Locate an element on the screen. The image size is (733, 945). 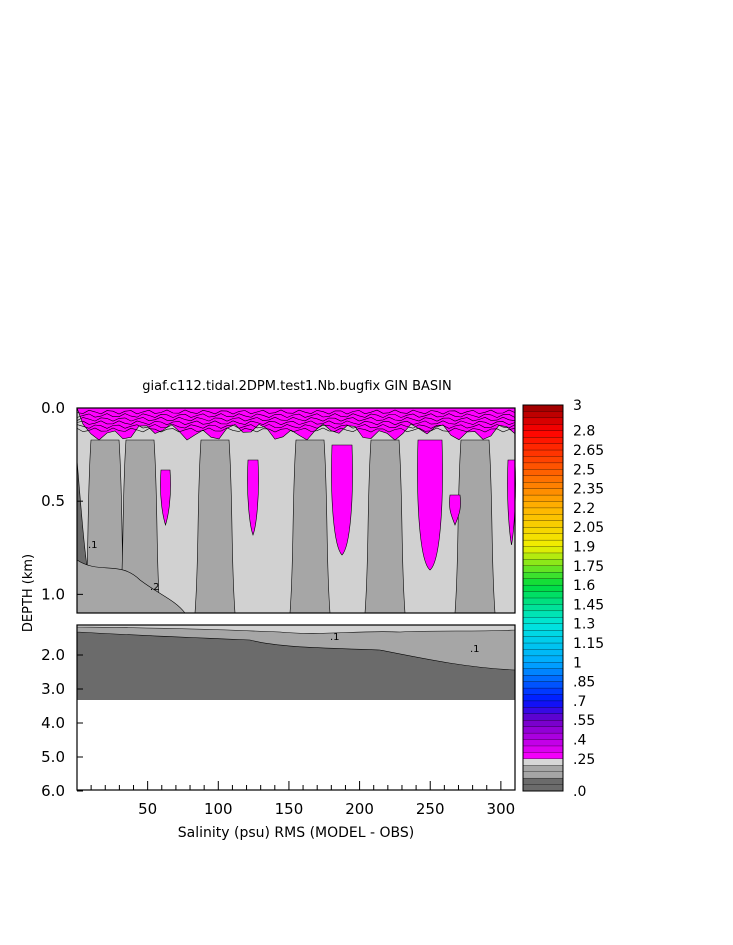
lower-panel is located at coordinates (296, 707).